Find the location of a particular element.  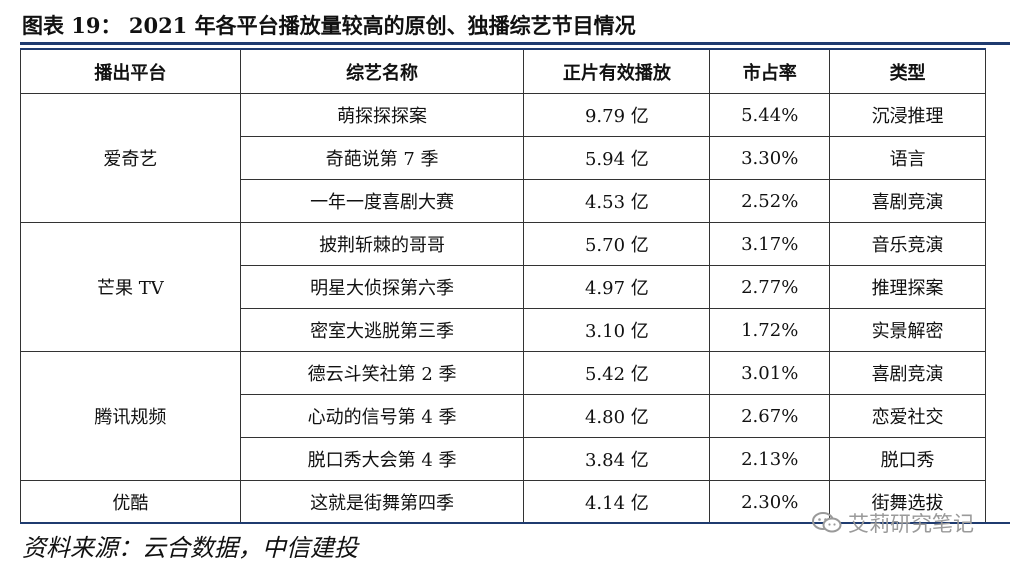

share-cell: 3.01% is located at coordinates (770, 373).